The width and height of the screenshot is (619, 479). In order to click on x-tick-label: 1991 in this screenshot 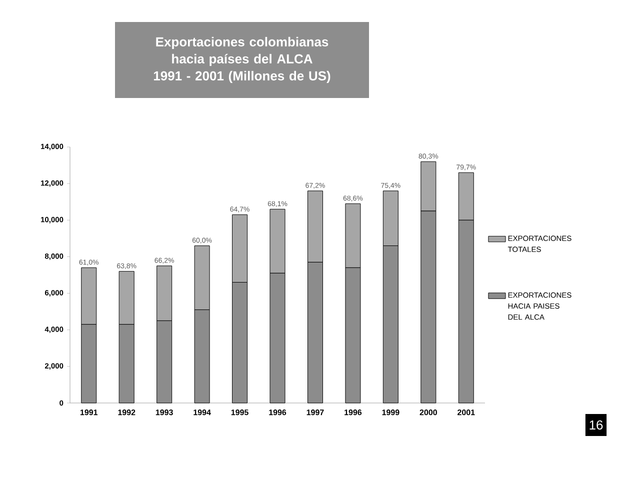, I will do `click(89, 413)`.